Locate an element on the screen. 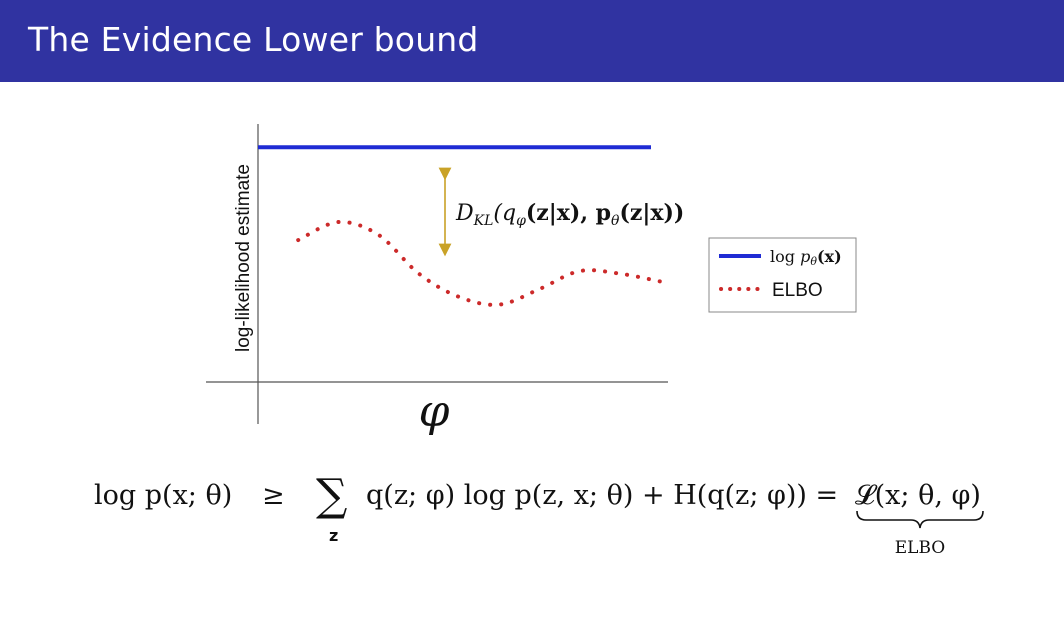 This screenshot has width=1064, height=618. formula-underbrace-label: ELBO is located at coordinates (920, 548).